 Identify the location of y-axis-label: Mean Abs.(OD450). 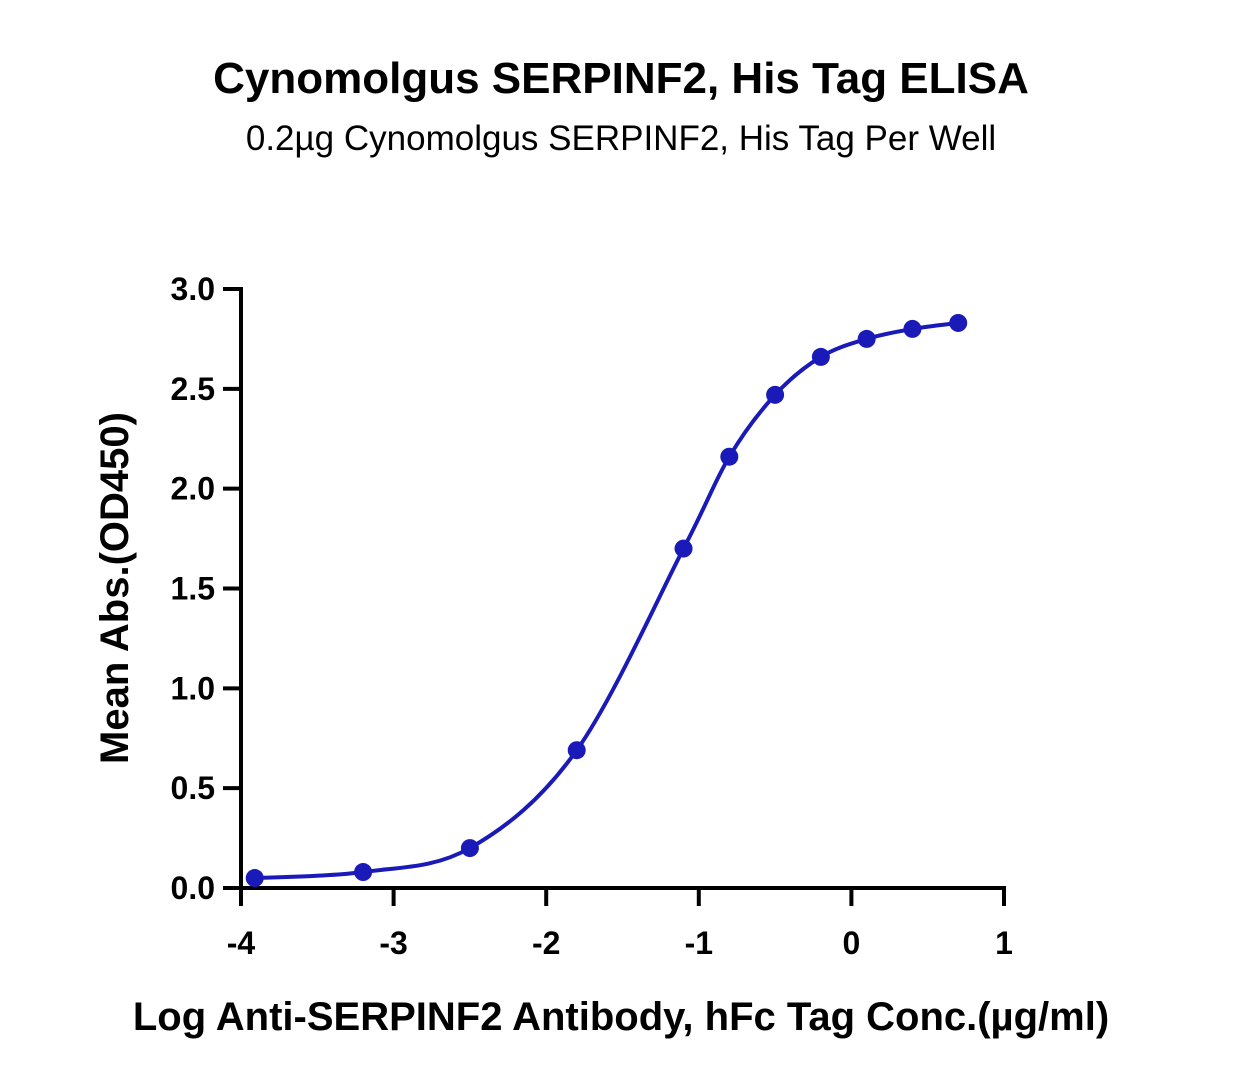
(115, 588).